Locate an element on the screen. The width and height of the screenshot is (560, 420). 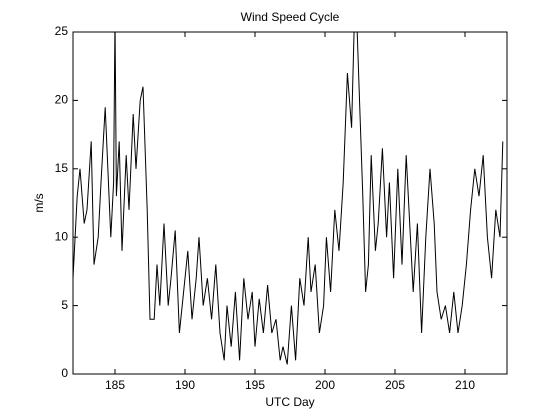
y-tick-label: 5 is located at coordinates (64, 305).